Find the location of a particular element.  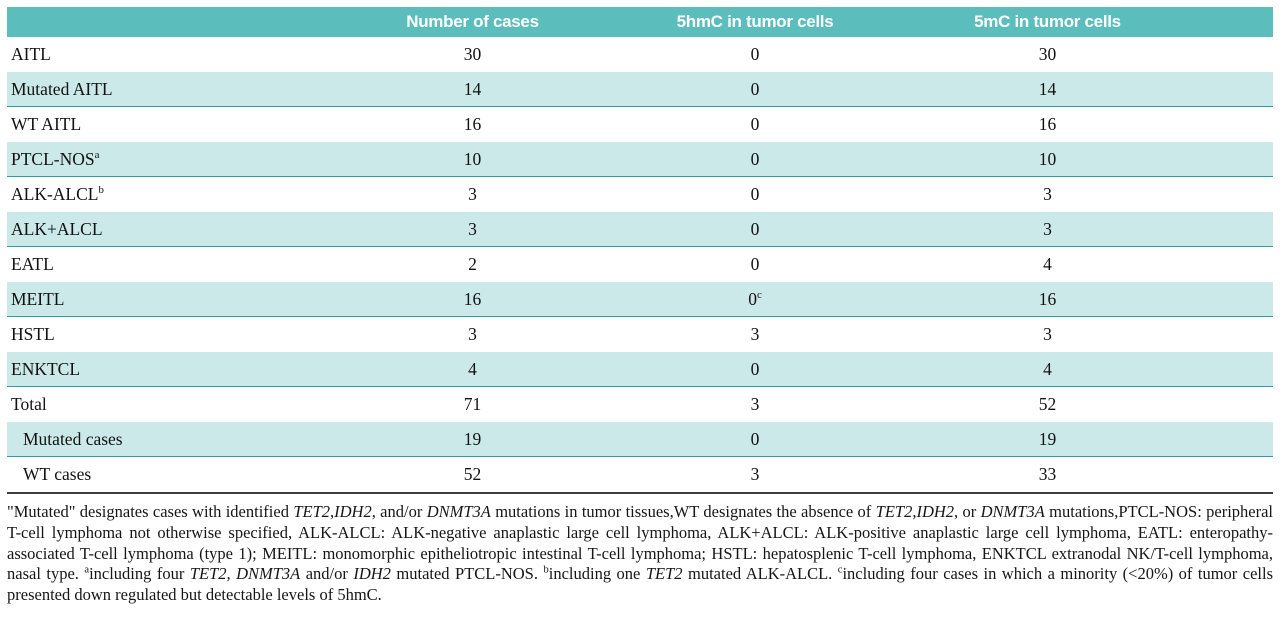

row-label: WT cases is located at coordinates (57, 474).